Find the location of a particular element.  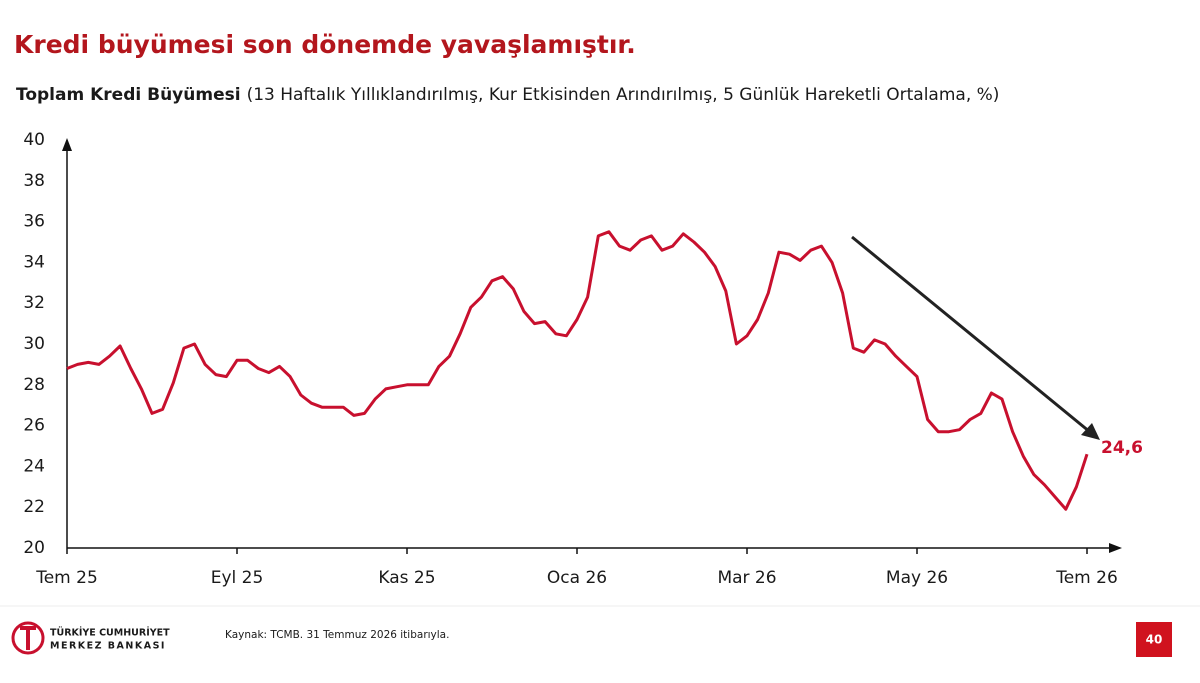

y-tick-label: 30 is located at coordinates (34, 344).